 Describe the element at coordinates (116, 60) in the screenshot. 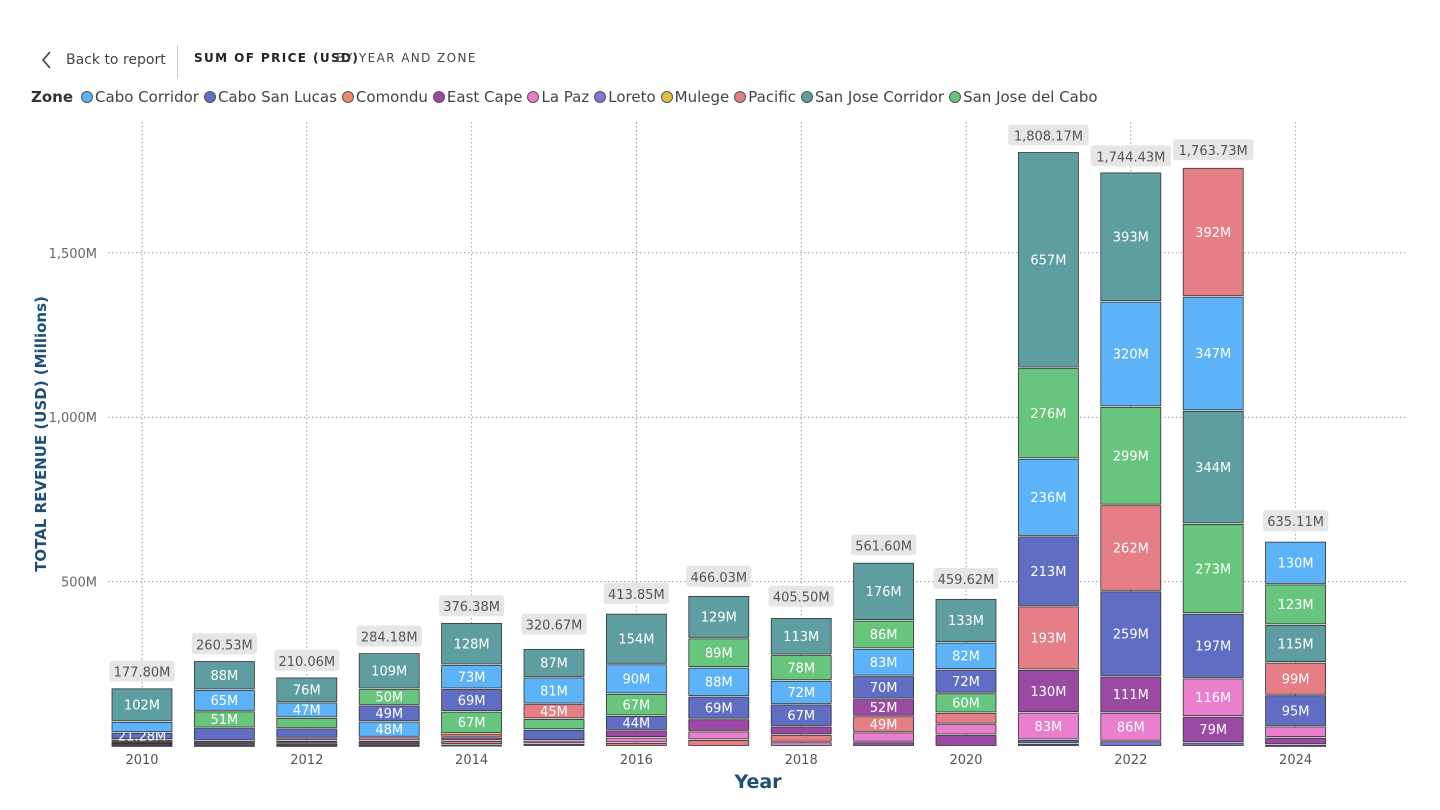

I see `back-label: Back to report` at that location.